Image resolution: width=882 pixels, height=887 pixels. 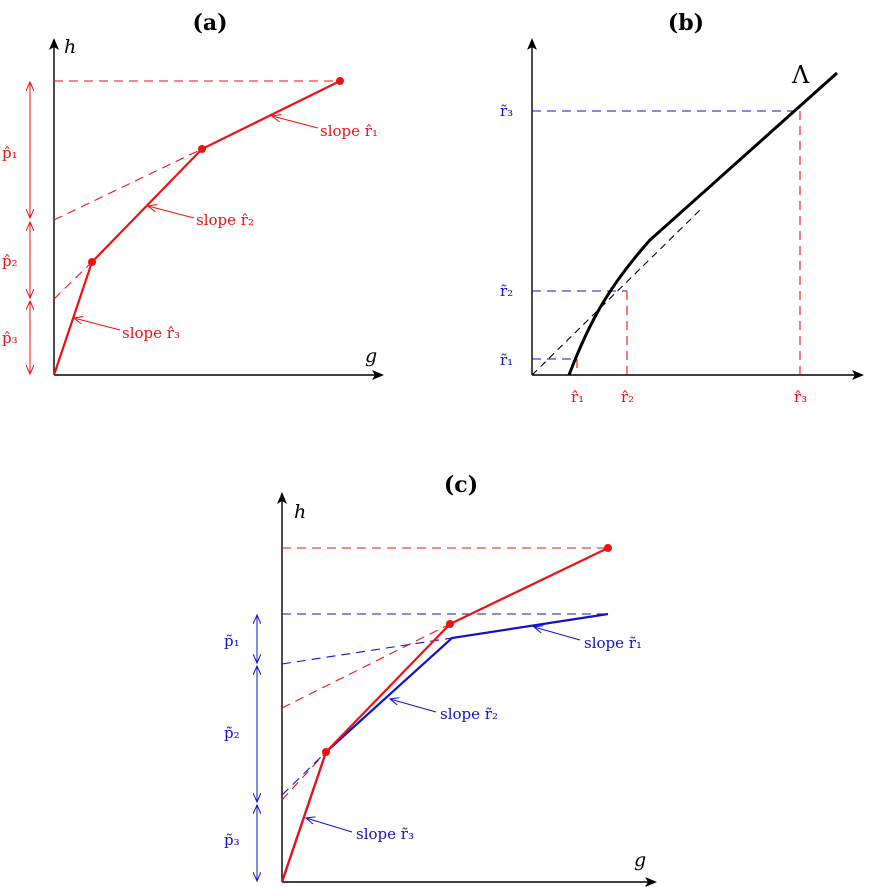 I want to click on interval-label-3: p̂₃, so click(x=10, y=338).